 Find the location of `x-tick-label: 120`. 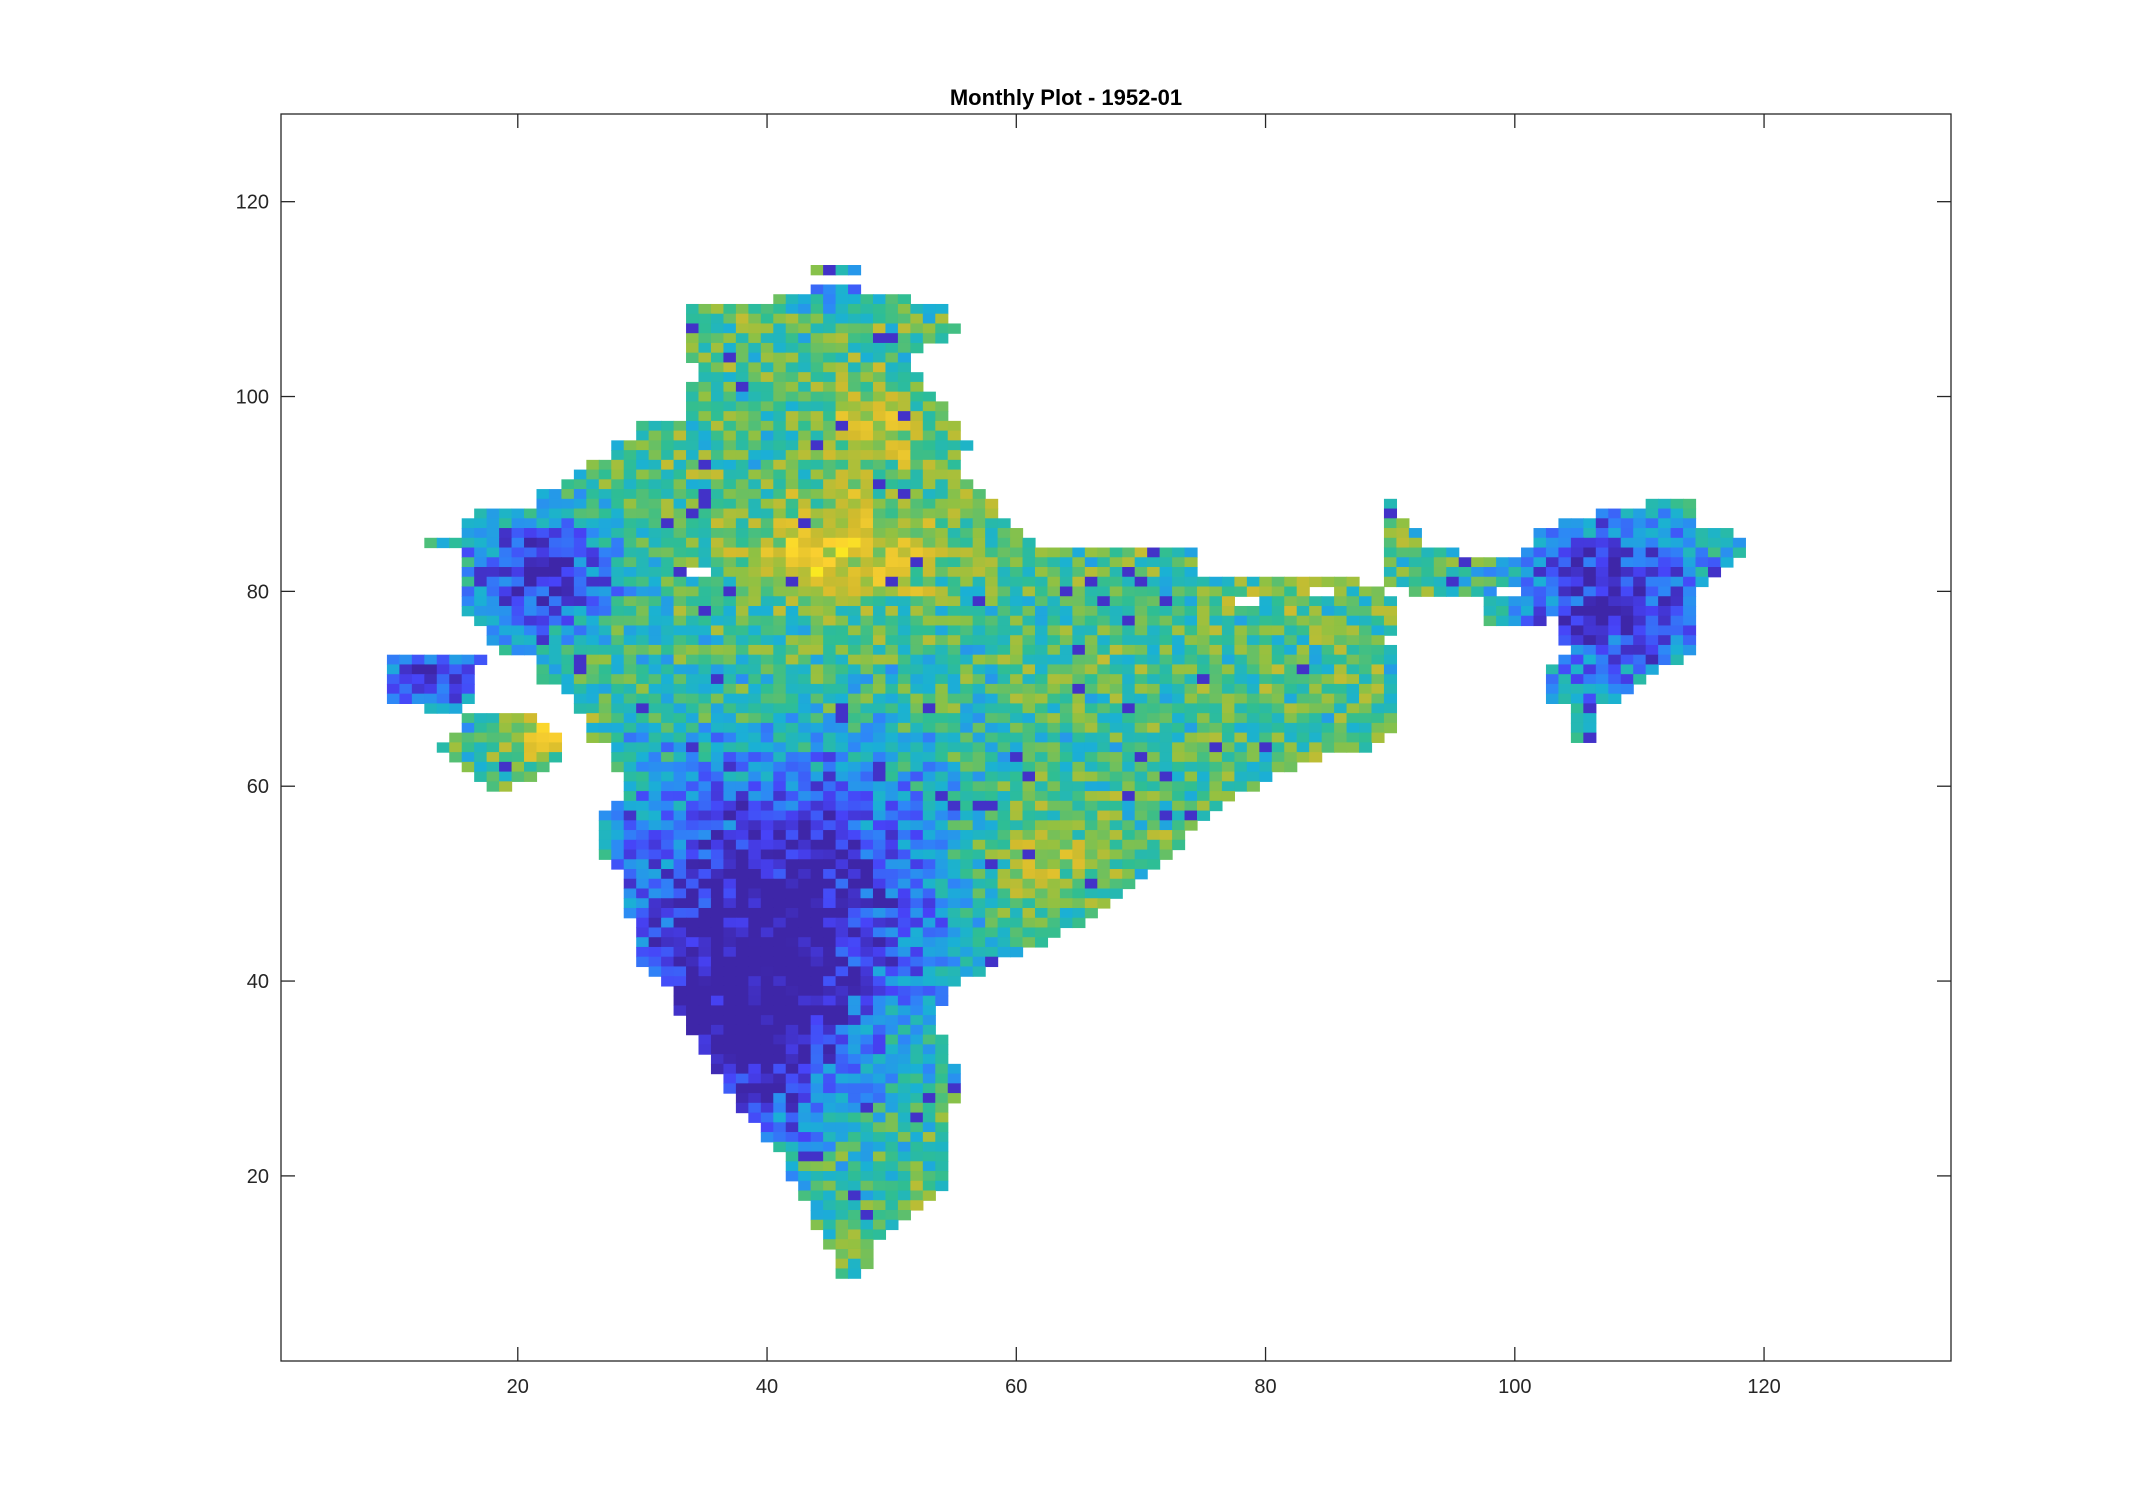

x-tick-label: 120 is located at coordinates (1763, 1387).